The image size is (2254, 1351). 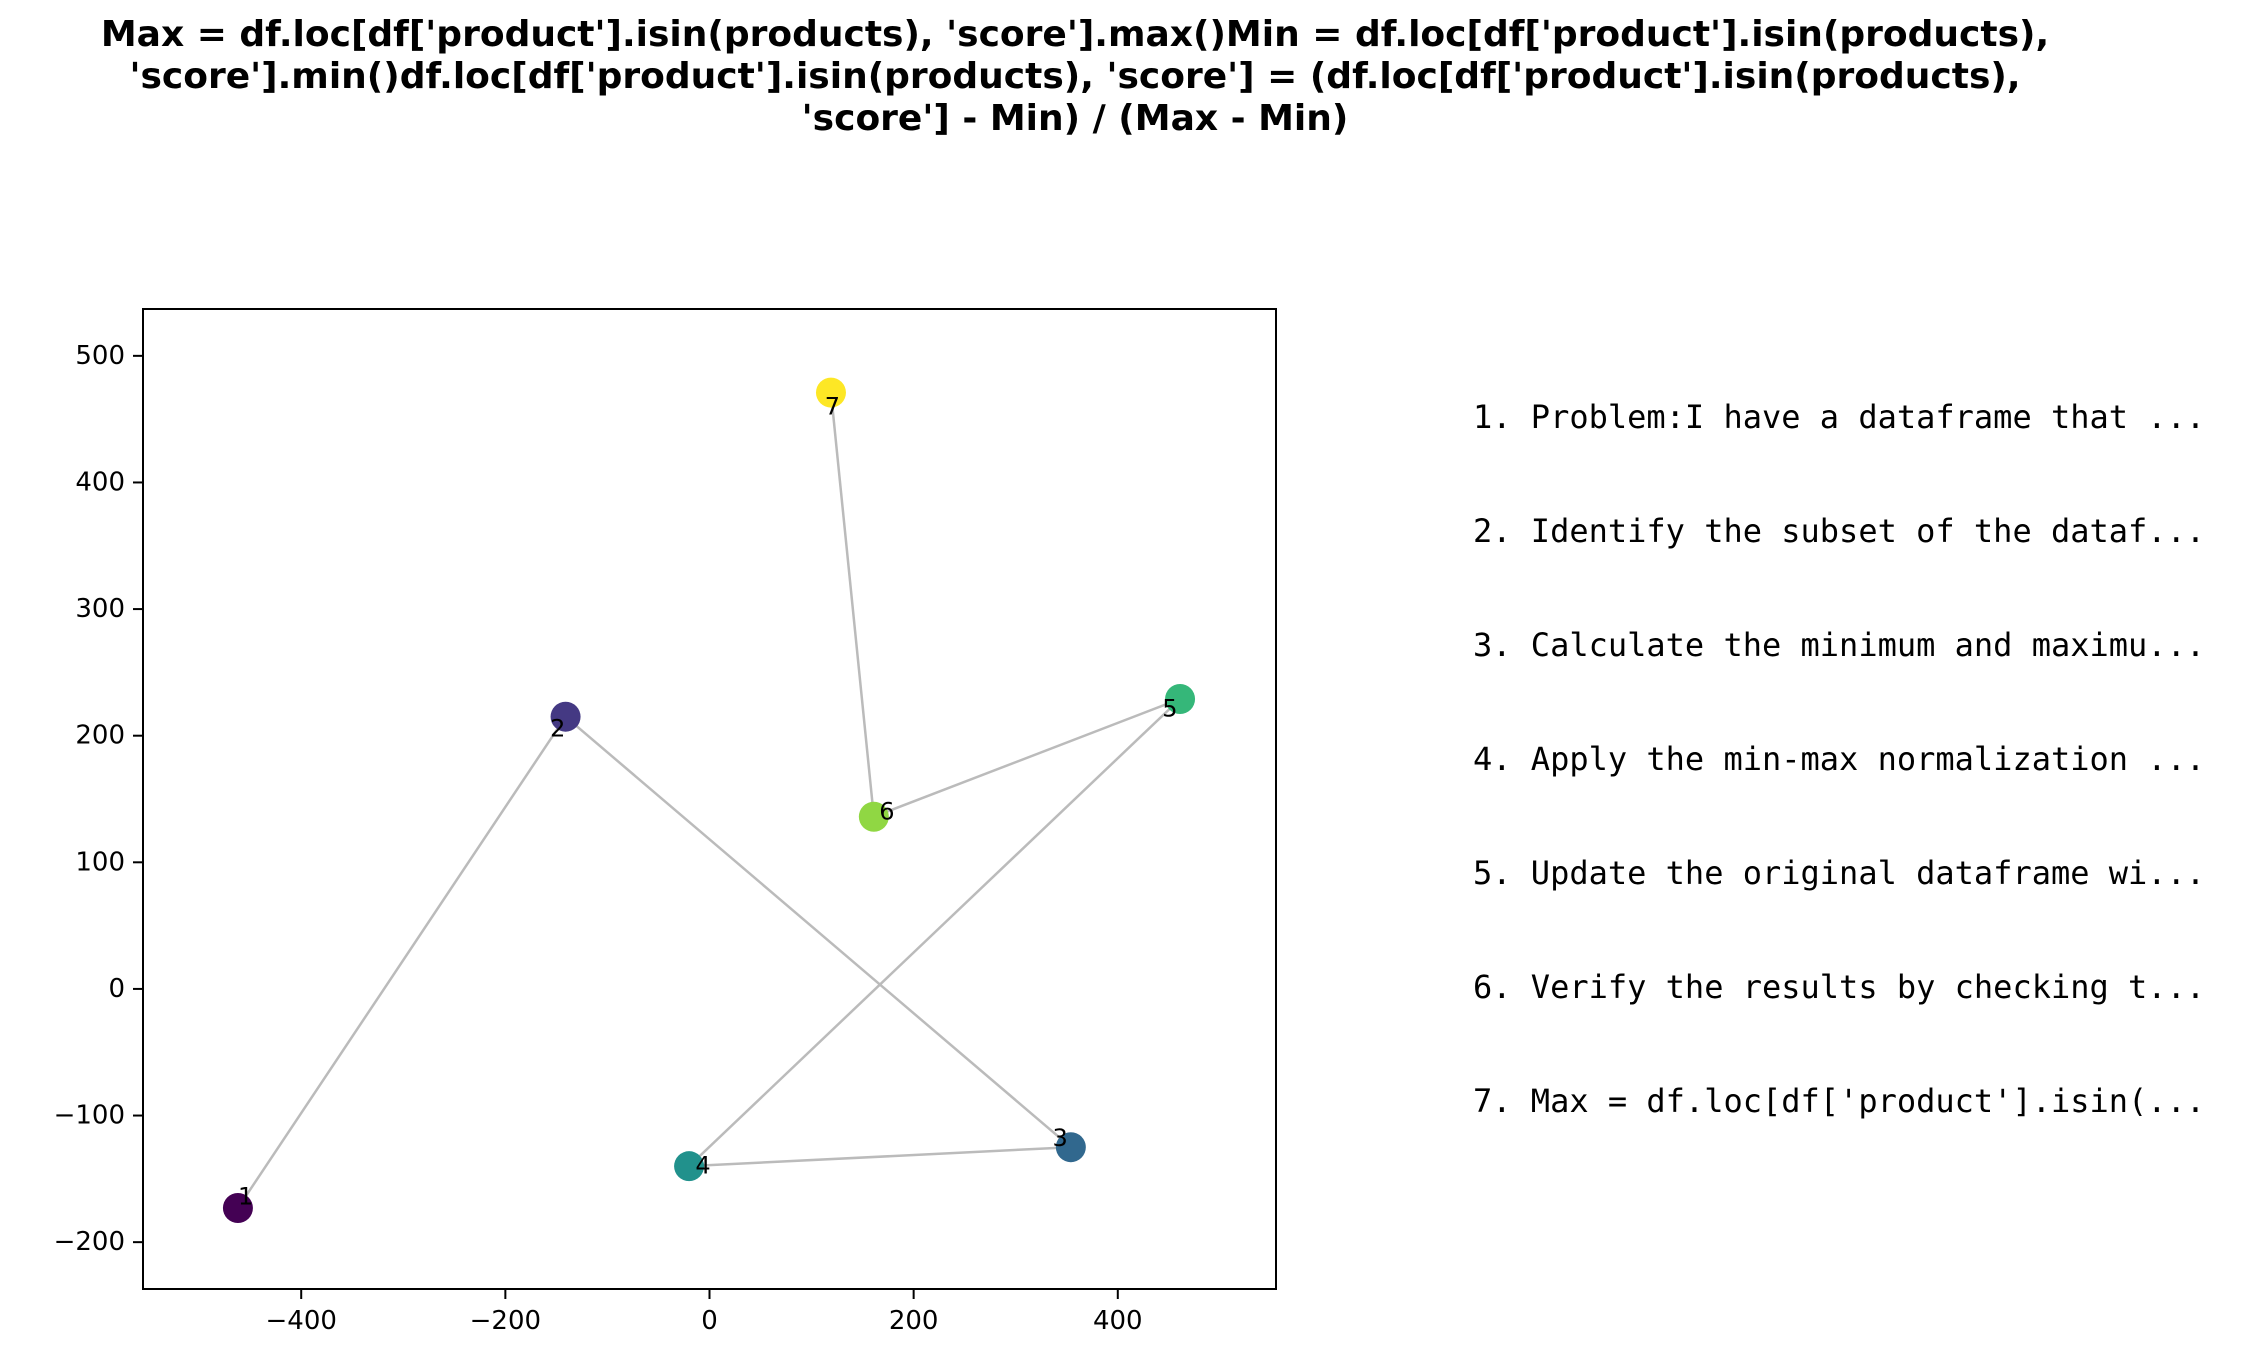 I want to click on x-axis: −400 −200 0 200 400, so click(x=704, y=1312).